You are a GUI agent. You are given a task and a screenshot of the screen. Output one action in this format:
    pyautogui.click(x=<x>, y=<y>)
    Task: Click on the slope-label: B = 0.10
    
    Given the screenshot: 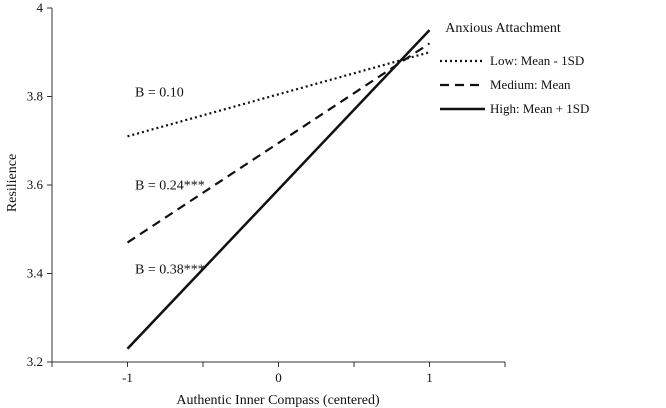 What is the action you would take?
    pyautogui.click(x=159, y=93)
    